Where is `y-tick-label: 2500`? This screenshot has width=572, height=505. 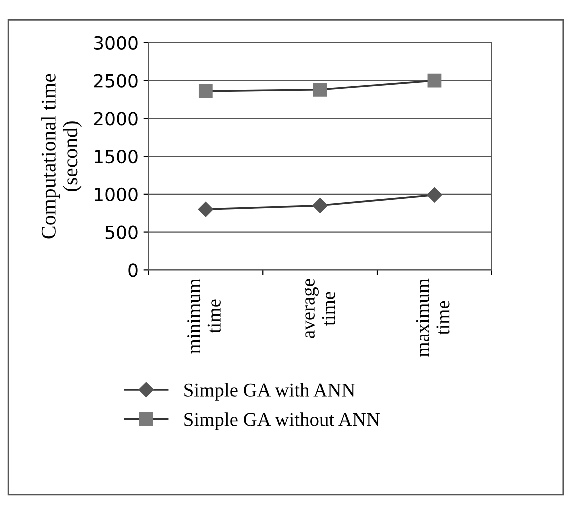 y-tick-label: 2500 is located at coordinates (116, 81).